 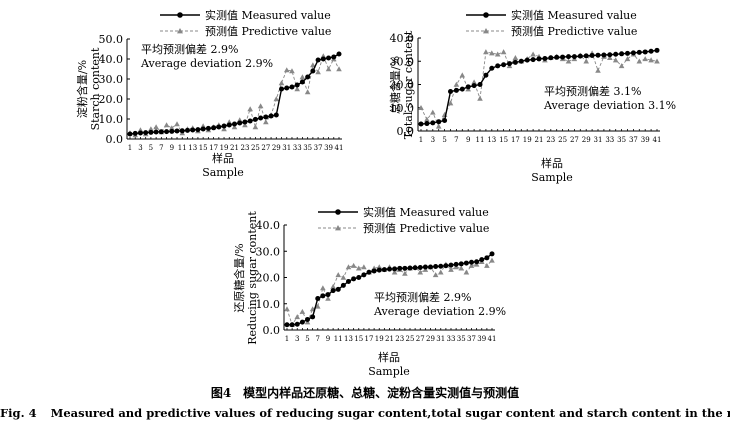 I want to click on y-tick-label: 30.0, so click(x=402, y=61).